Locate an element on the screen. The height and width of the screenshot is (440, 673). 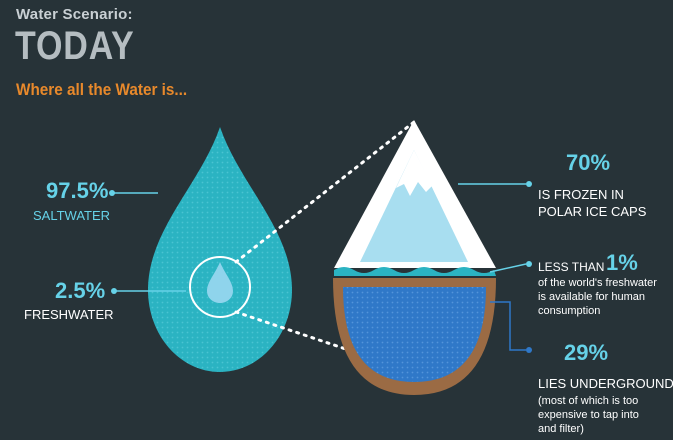
ice-line2: POLAR ICE CAPS is located at coordinates (592, 211).